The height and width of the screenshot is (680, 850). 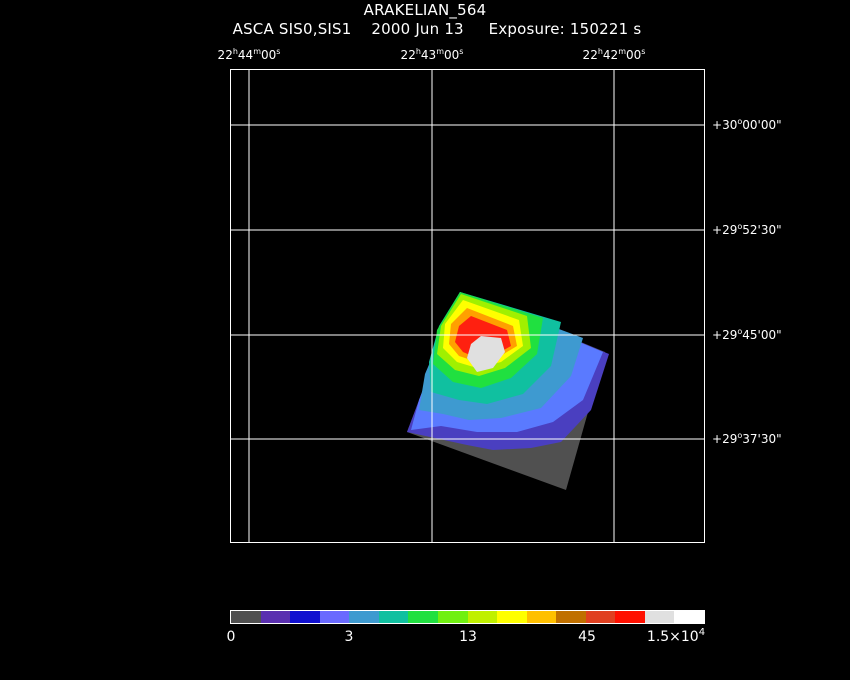 What do you see at coordinates (747, 335) in the screenshot?
I see `dec-tick-label: +29o45'00"` at bounding box center [747, 335].